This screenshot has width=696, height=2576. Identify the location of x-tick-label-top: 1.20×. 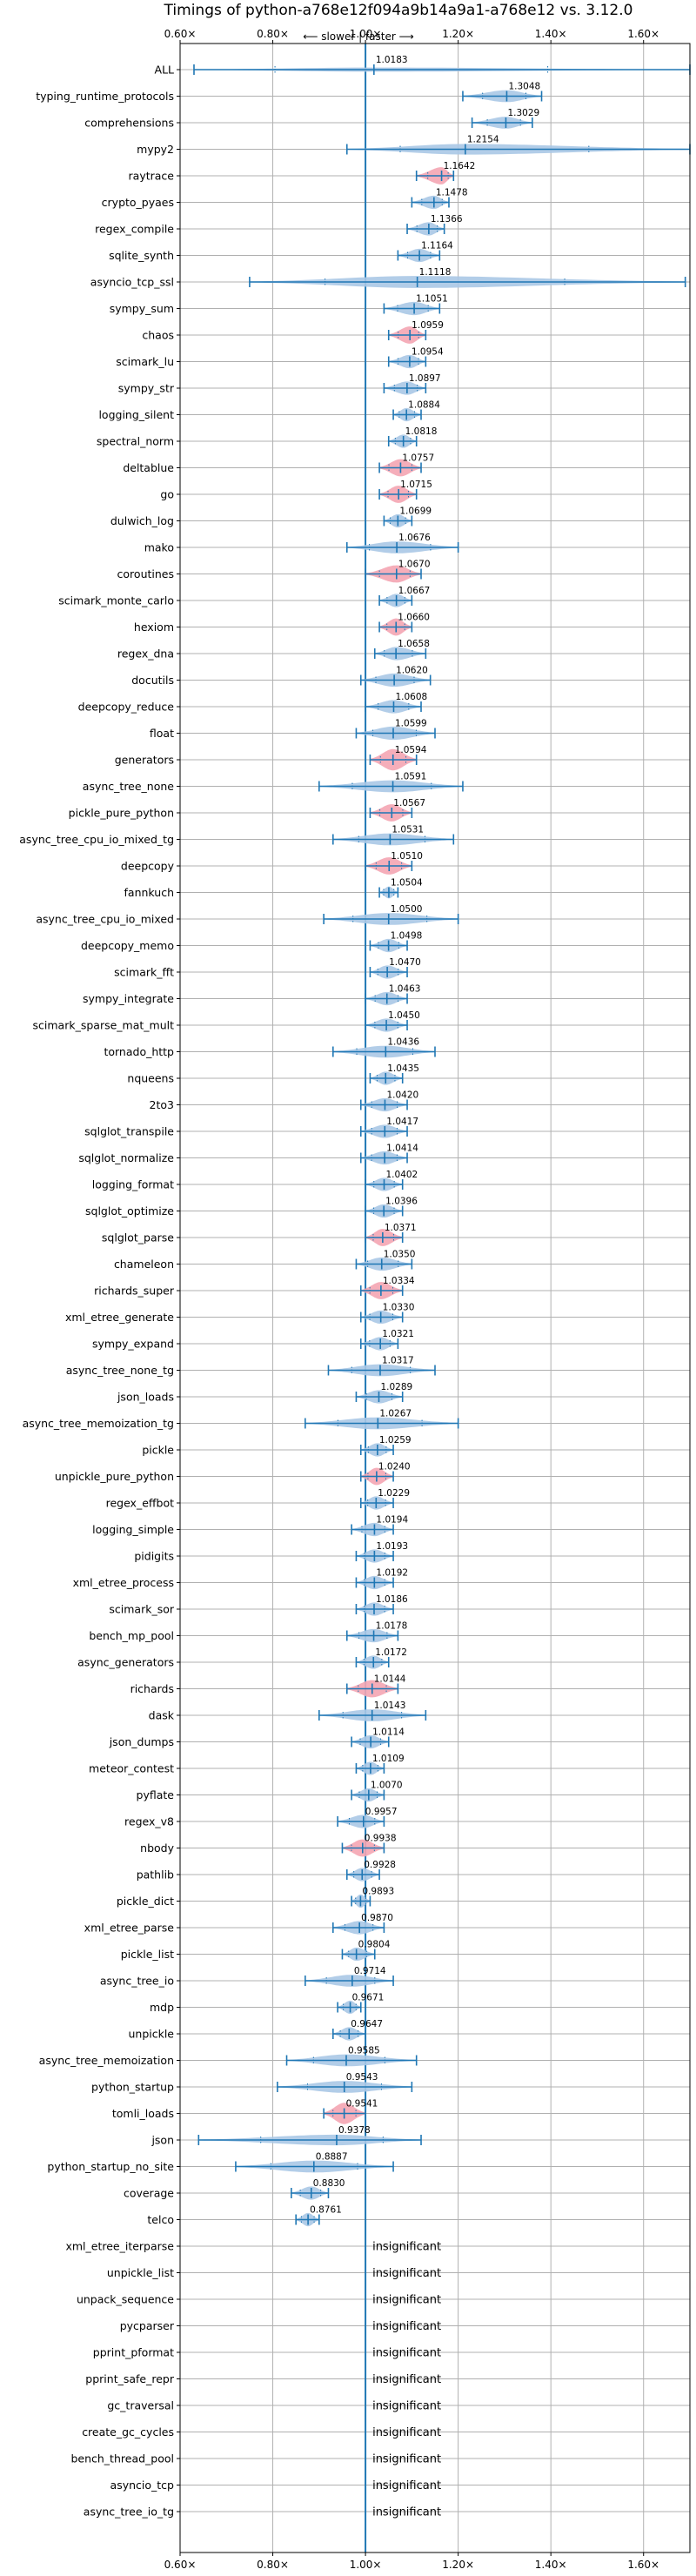
(458, 34).